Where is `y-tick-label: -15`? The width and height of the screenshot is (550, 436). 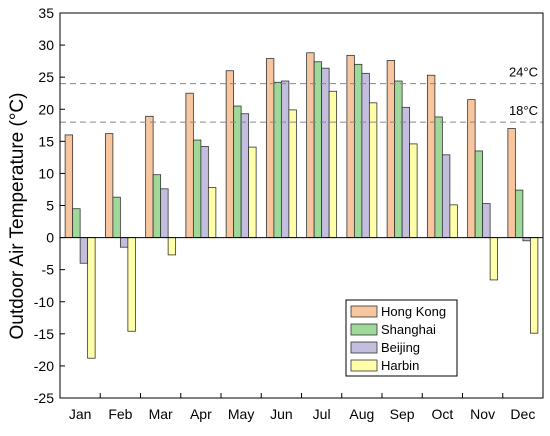 y-tick-label: -15 is located at coordinates (44, 334).